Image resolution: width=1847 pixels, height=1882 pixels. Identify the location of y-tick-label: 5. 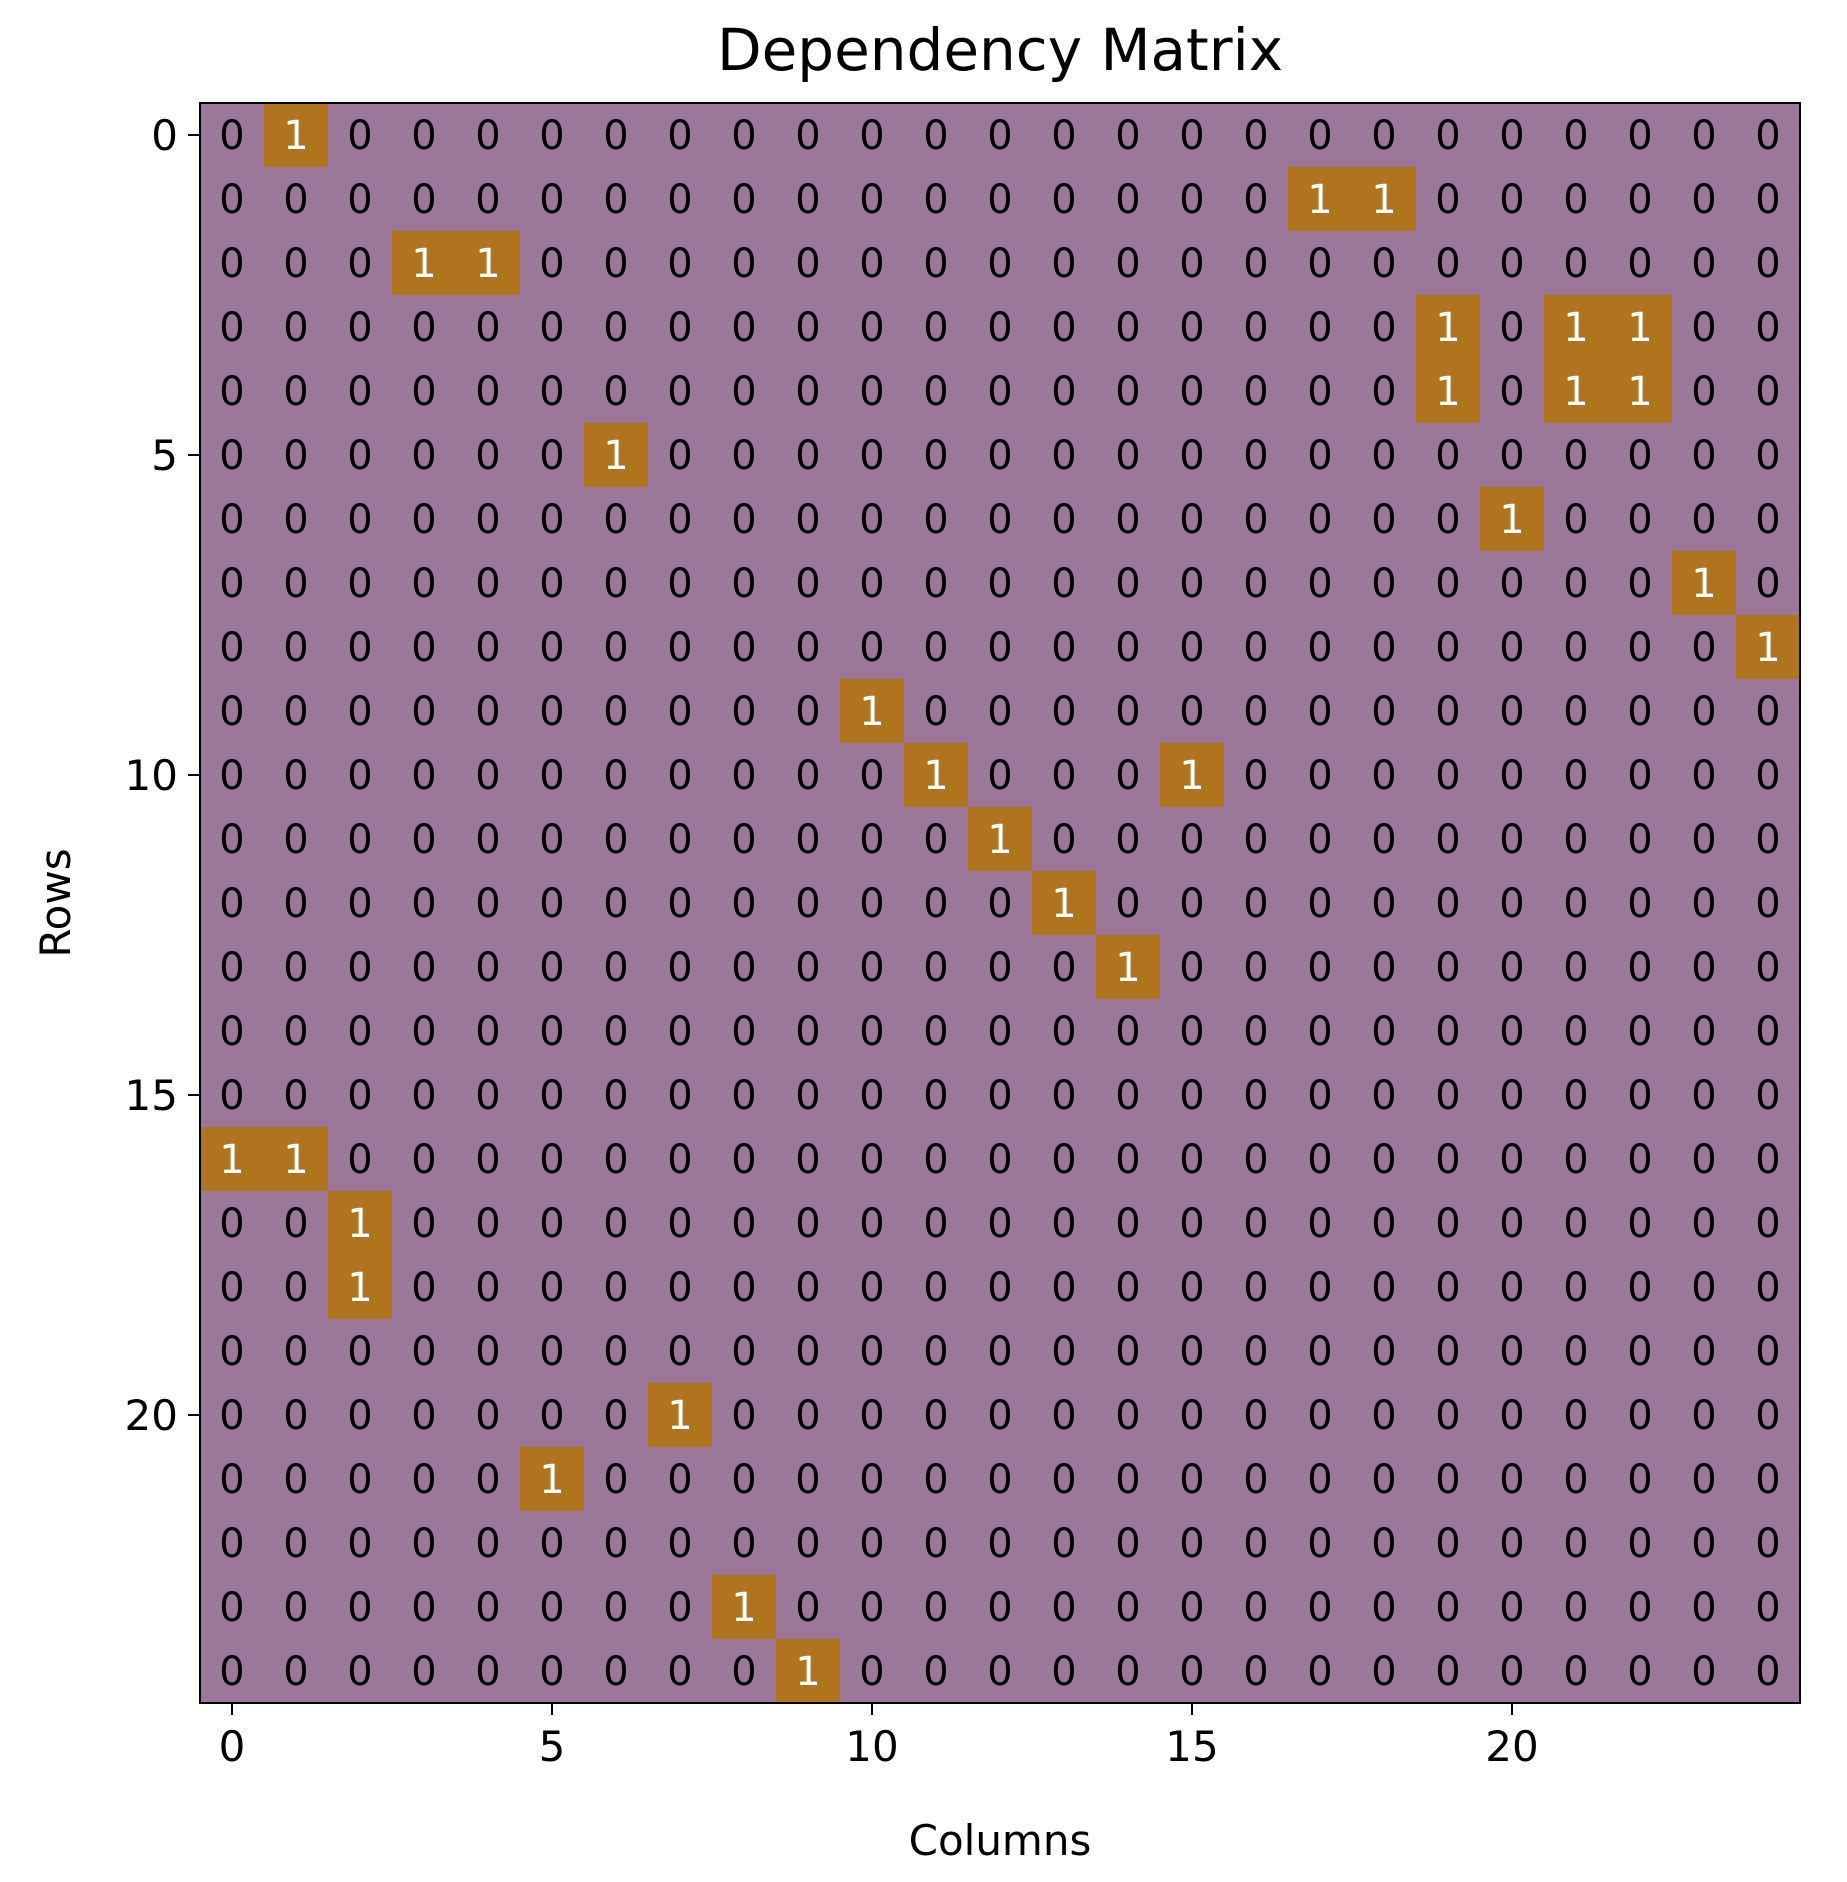
(164, 455).